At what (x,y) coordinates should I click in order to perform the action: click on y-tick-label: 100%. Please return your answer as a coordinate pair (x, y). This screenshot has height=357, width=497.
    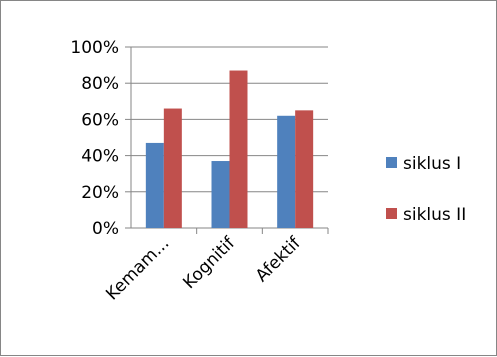
    Looking at the image, I should click on (94, 48).